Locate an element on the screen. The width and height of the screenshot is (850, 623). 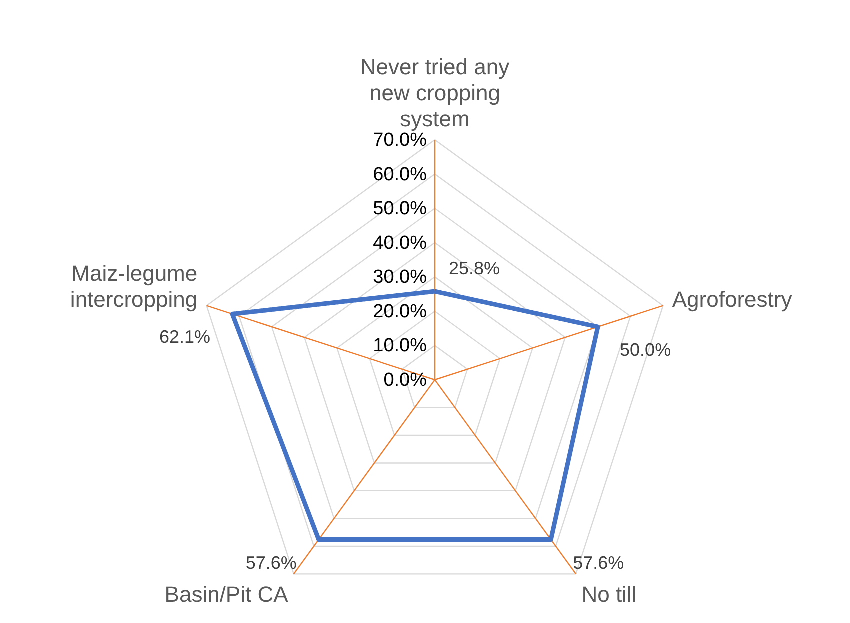
spoke-label: Maiz-legume intercropping is located at coordinates (134, 286).